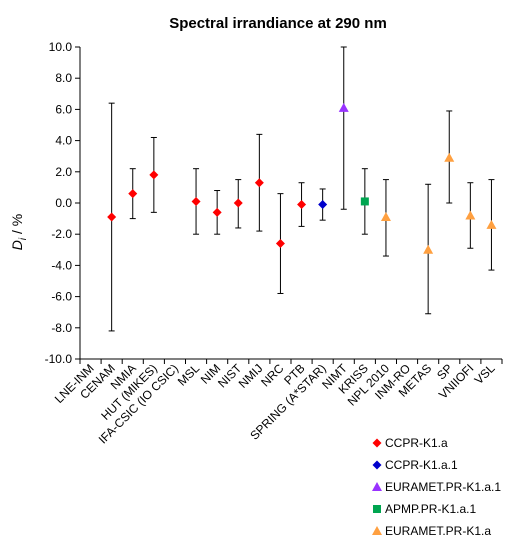 This screenshot has width=525, height=554. I want to click on y-tick-label: -10.0, so click(59, 359).